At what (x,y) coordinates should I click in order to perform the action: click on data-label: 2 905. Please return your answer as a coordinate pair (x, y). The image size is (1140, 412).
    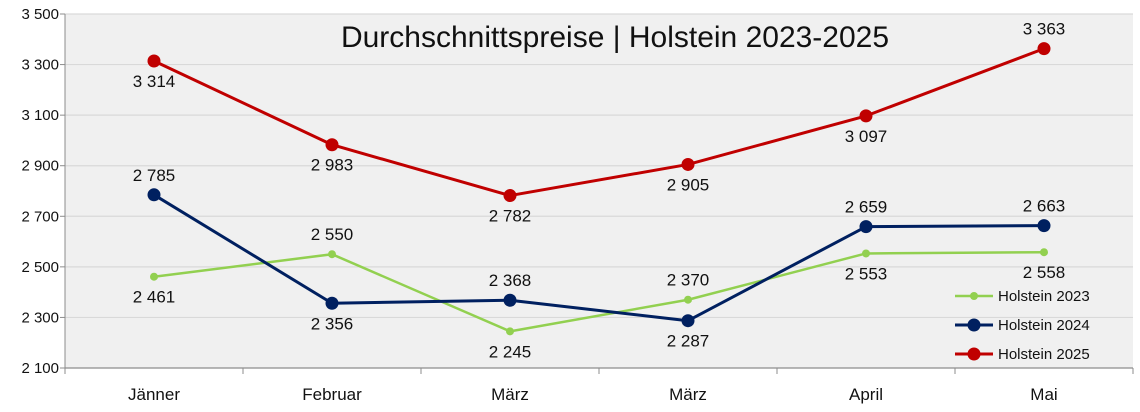
    Looking at the image, I should click on (688, 184).